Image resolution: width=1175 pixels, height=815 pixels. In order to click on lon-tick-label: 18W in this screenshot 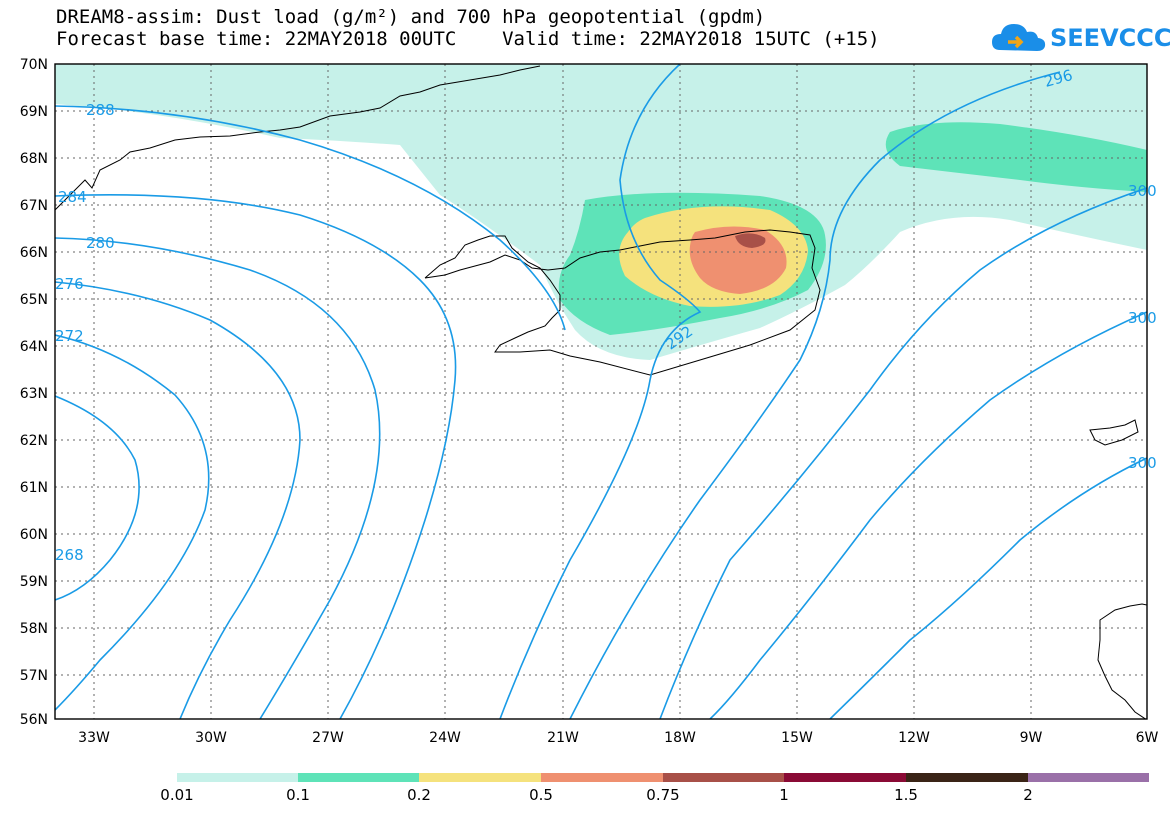, I will do `click(680, 738)`.